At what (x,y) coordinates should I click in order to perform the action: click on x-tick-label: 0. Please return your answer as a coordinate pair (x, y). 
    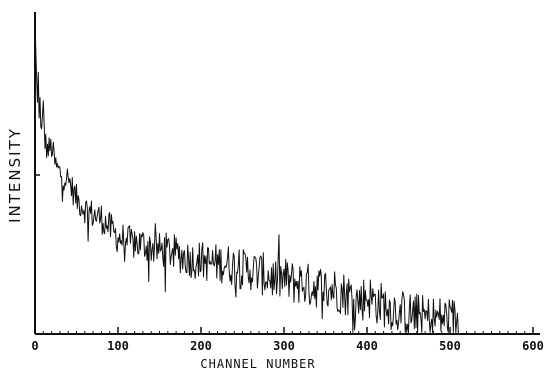
    Looking at the image, I should click on (34, 346).